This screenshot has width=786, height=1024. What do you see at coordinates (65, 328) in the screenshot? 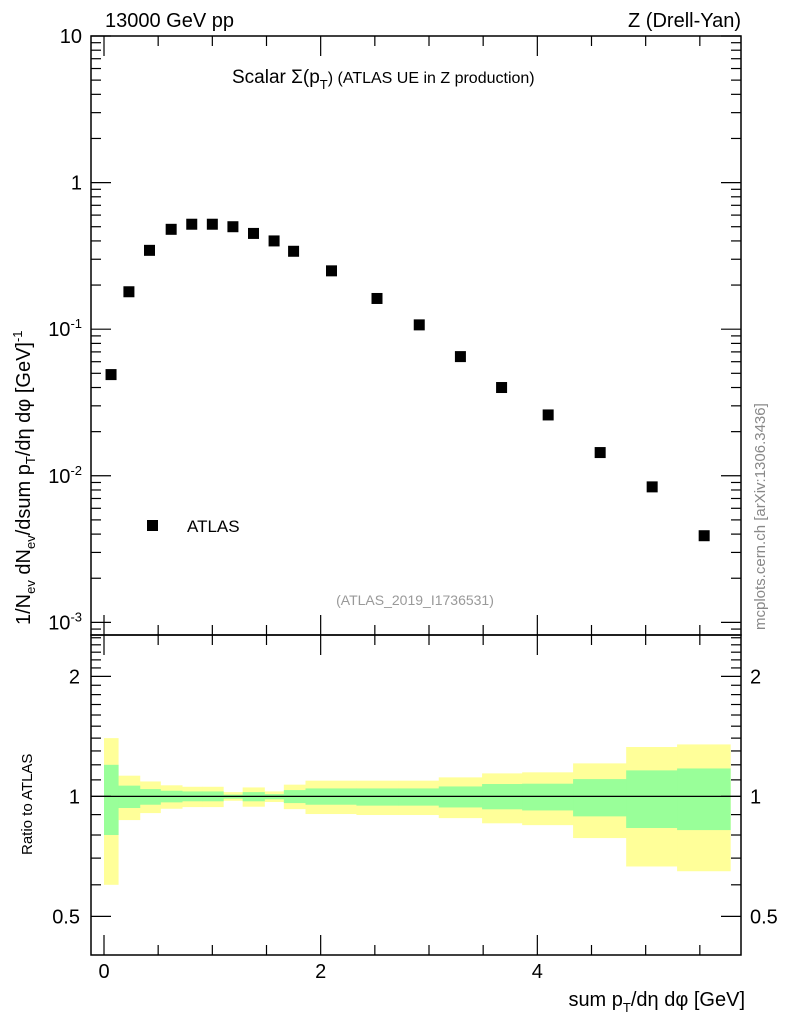
I see `y-tick-label: 10⁻¹` at bounding box center [65, 328].